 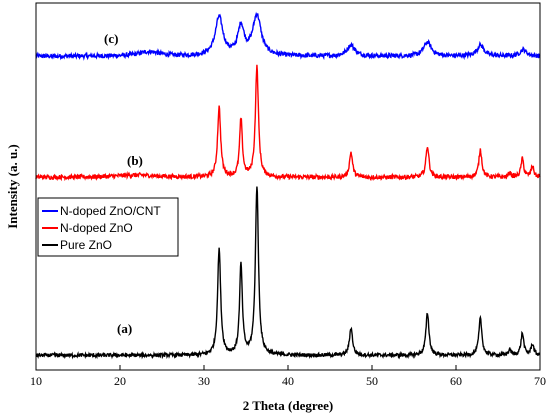 I want to click on legend-label-n-doped-zno-cnt: N-doped ZnO/CNT, so click(x=110, y=211).